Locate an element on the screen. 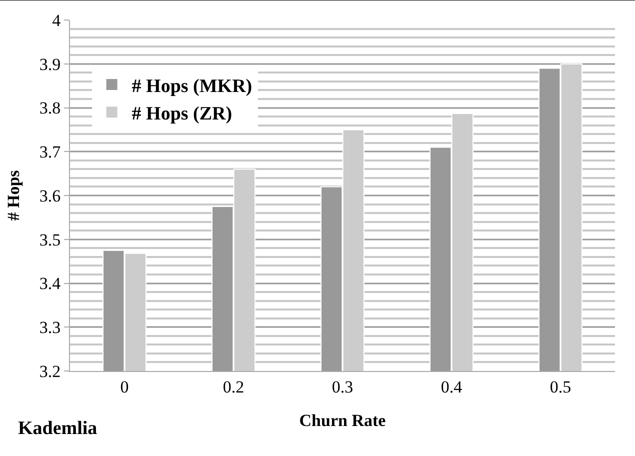 The image size is (635, 456). y-tick-label: 4 is located at coordinates (57, 20).